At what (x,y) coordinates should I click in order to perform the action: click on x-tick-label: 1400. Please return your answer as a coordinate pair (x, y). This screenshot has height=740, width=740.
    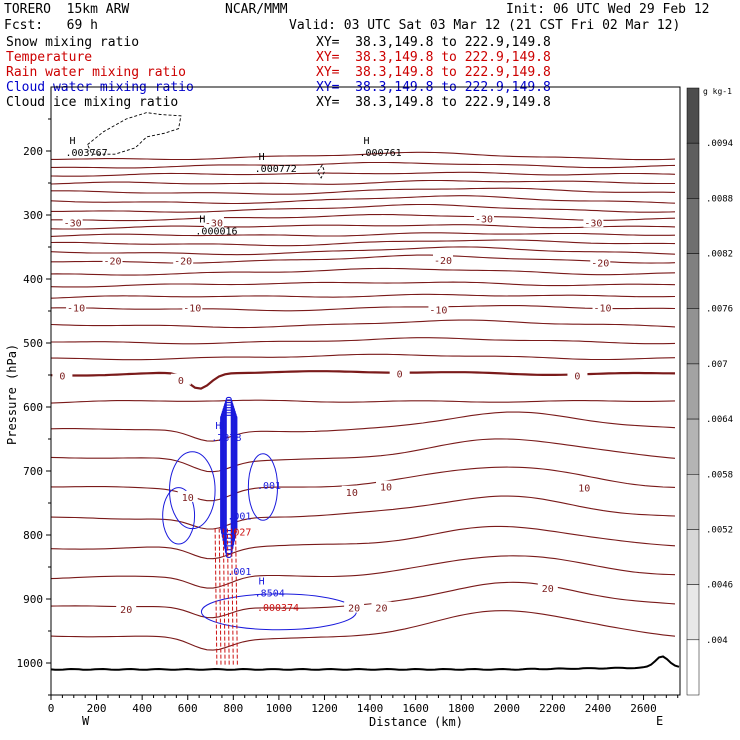
    Looking at the image, I should click on (370, 708).